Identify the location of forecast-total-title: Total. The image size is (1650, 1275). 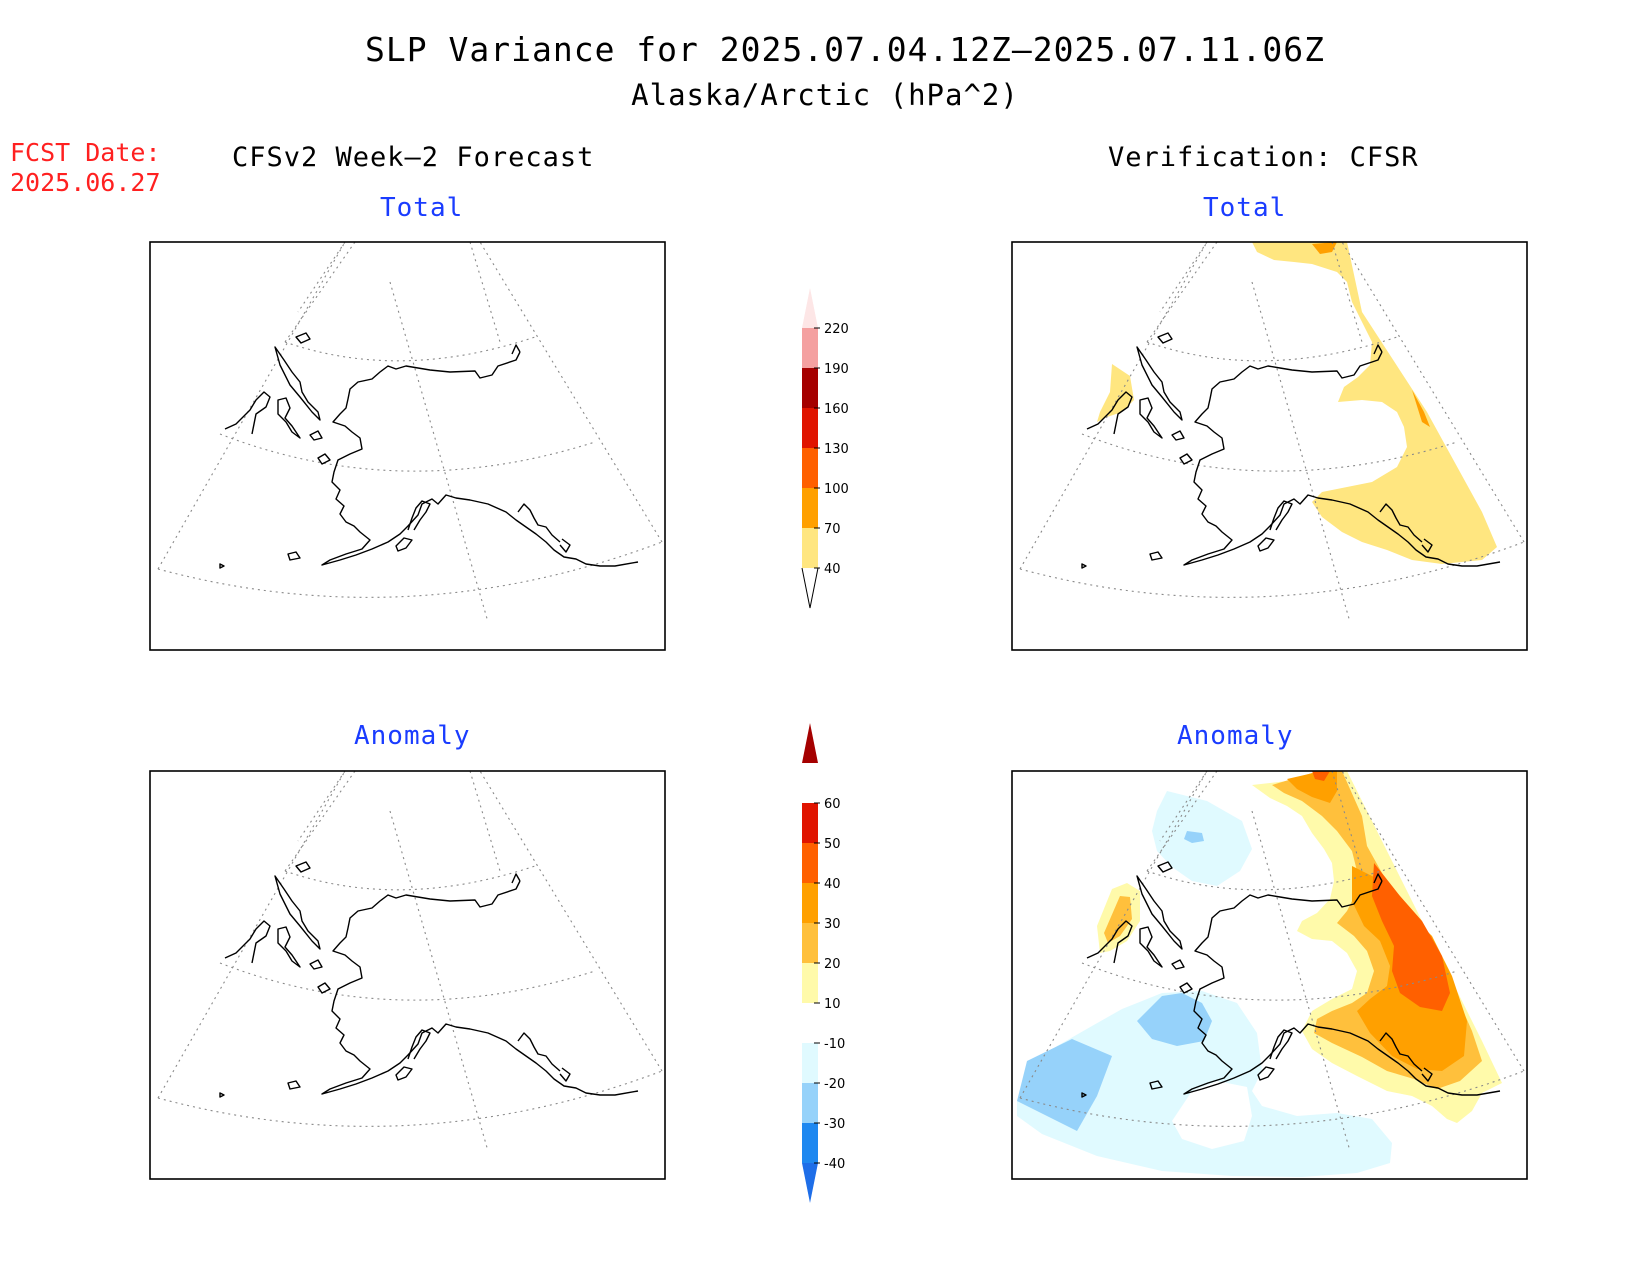
(422, 208).